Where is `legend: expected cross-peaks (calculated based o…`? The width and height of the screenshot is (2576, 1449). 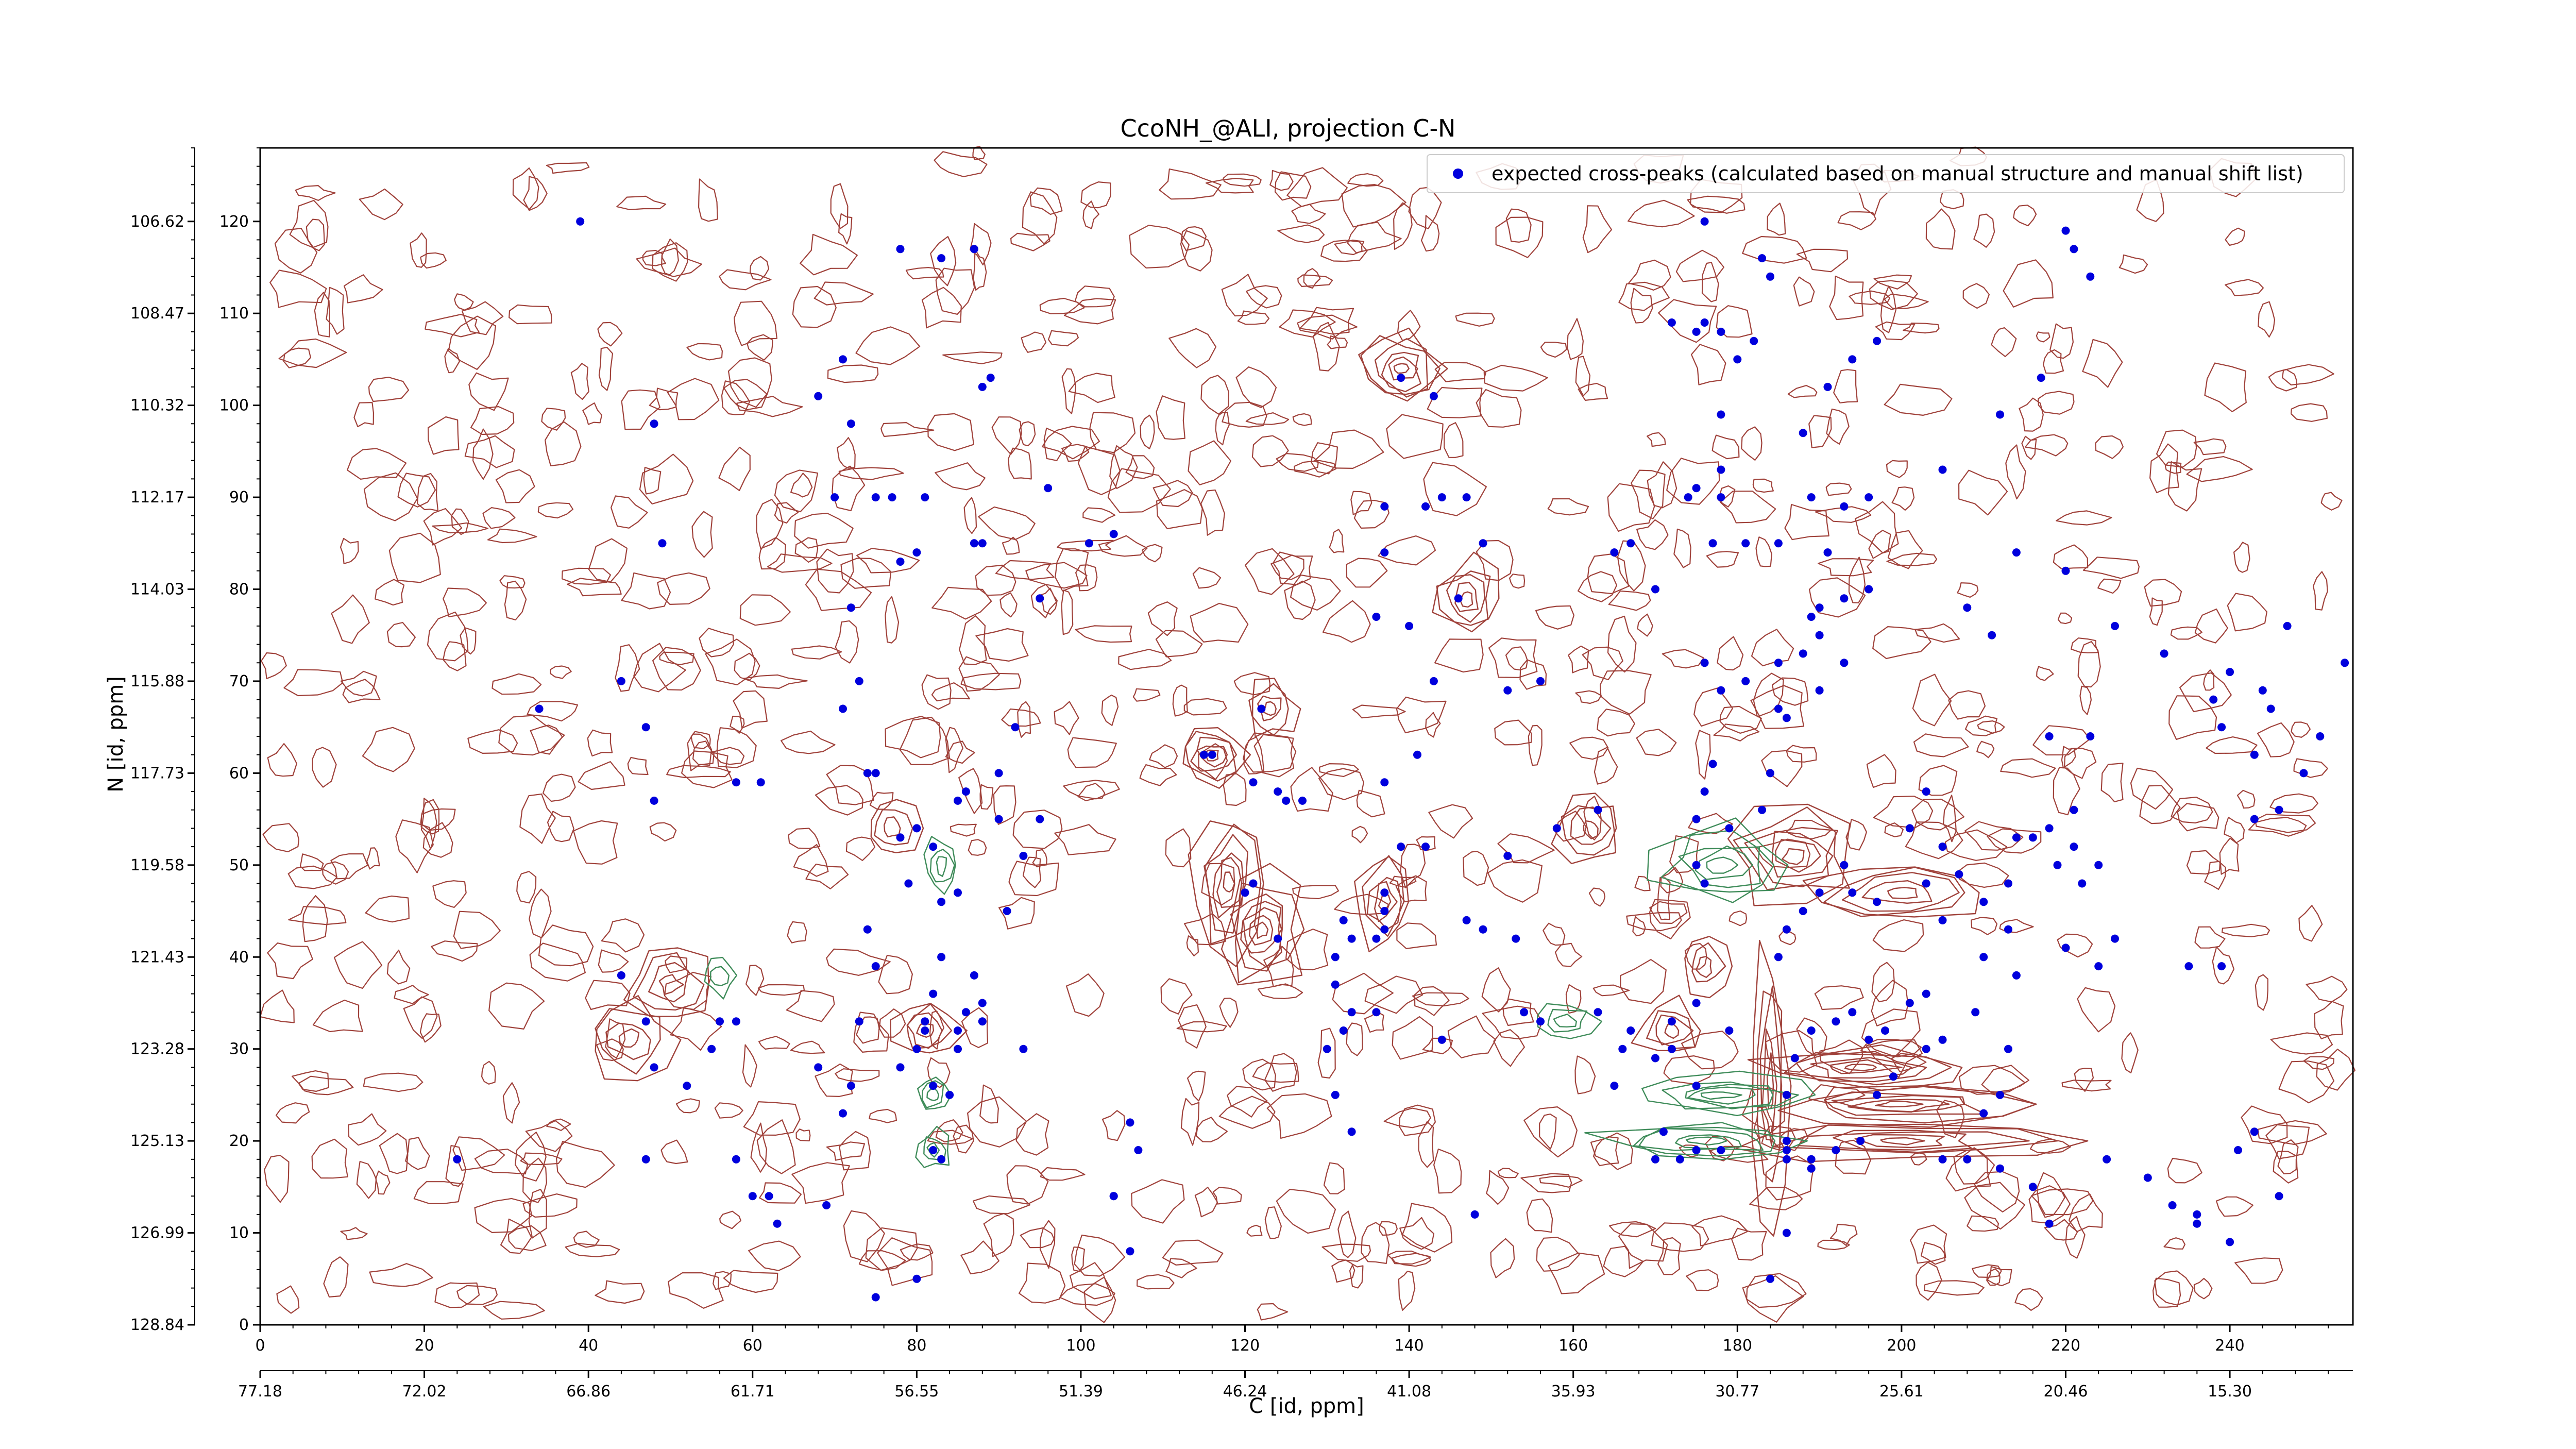
legend: expected cross-peaks (calculated based o… is located at coordinates (1886, 173).